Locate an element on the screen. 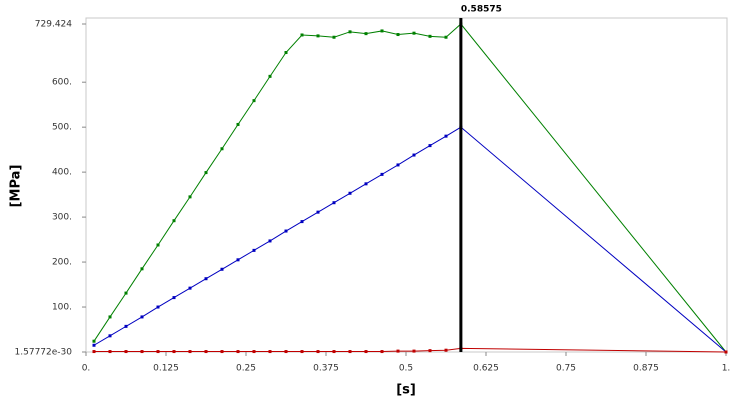 The image size is (738, 402). x-tick-label: 0.625 is located at coordinates (486, 369).